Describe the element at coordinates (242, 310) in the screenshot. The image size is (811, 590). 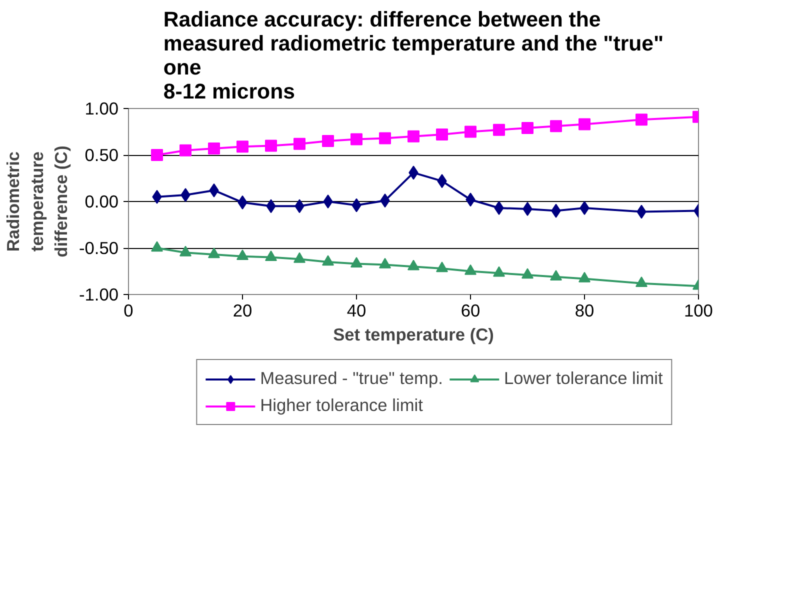
I see `x-tick-label: 20` at that location.